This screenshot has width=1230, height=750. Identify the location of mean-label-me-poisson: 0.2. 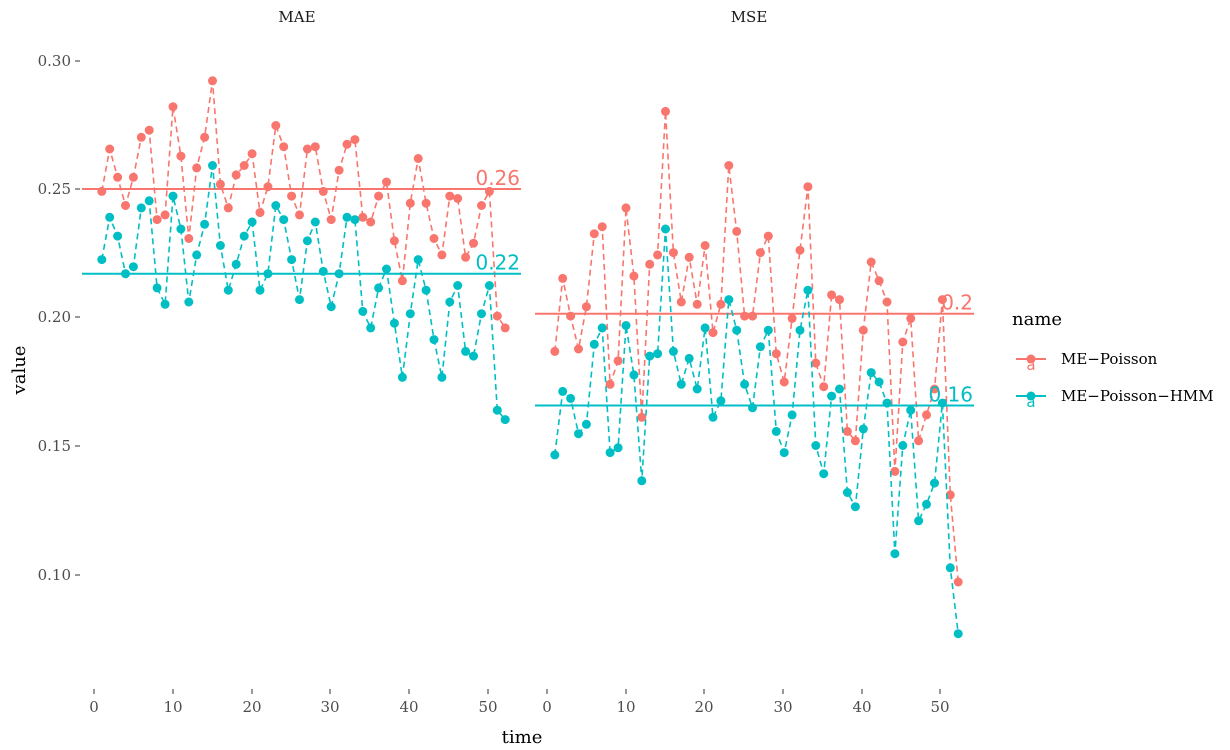
(957, 303).